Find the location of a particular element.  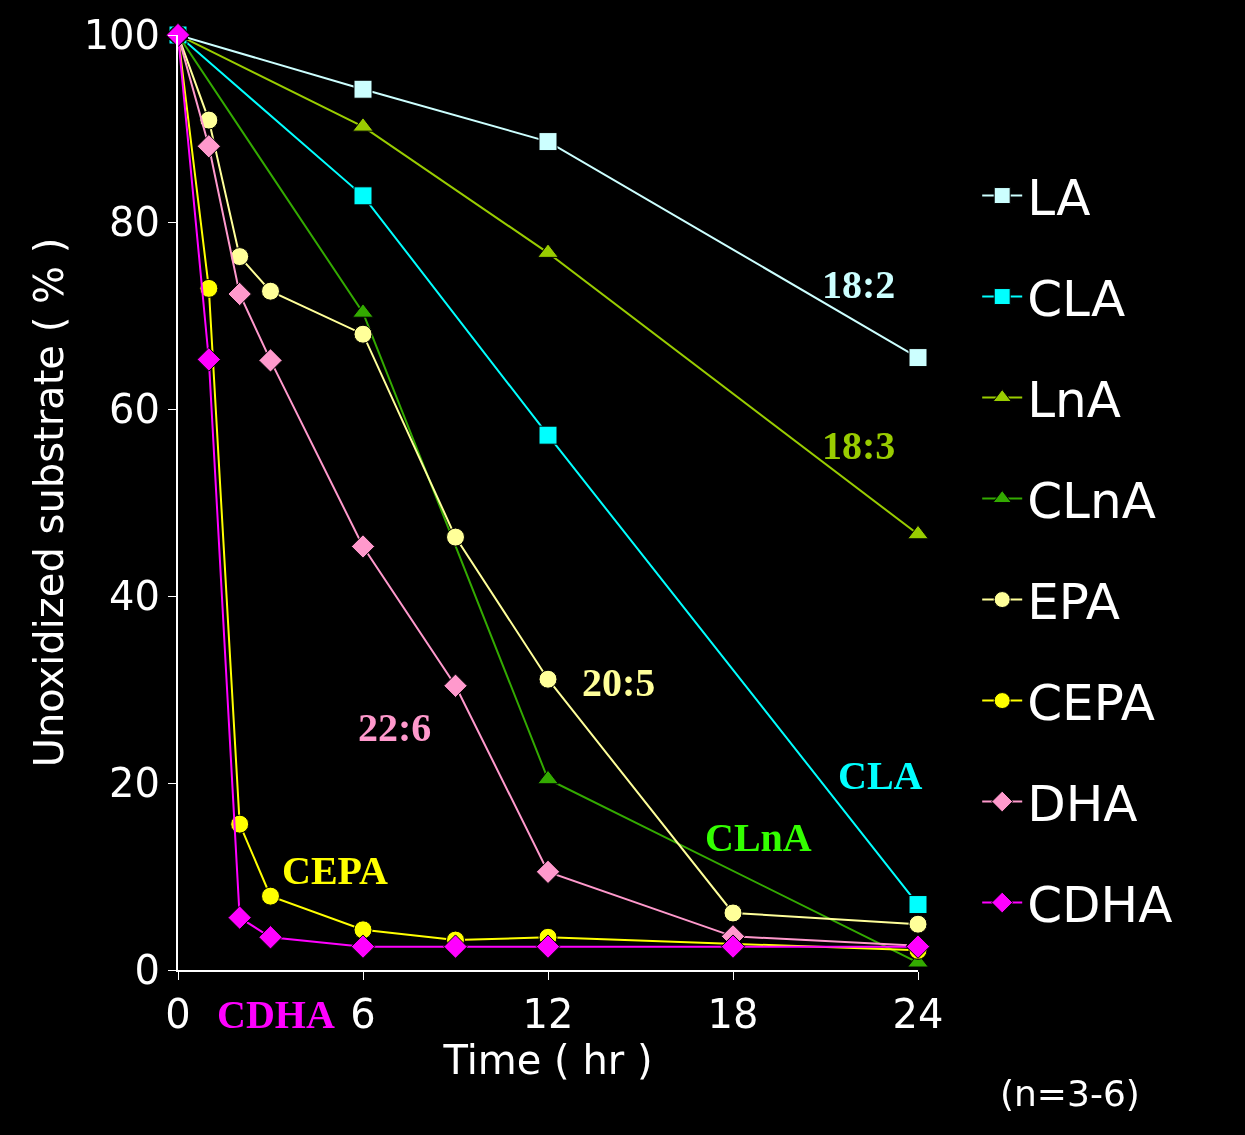

legend-label: CEPA is located at coordinates (1091, 703).